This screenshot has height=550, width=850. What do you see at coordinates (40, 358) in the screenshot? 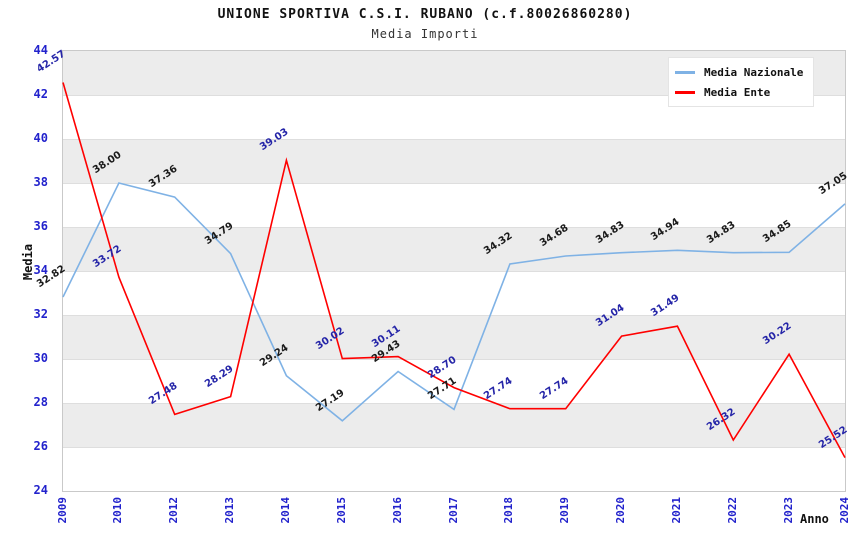
I see `y-tick-label: 30` at bounding box center [40, 358].